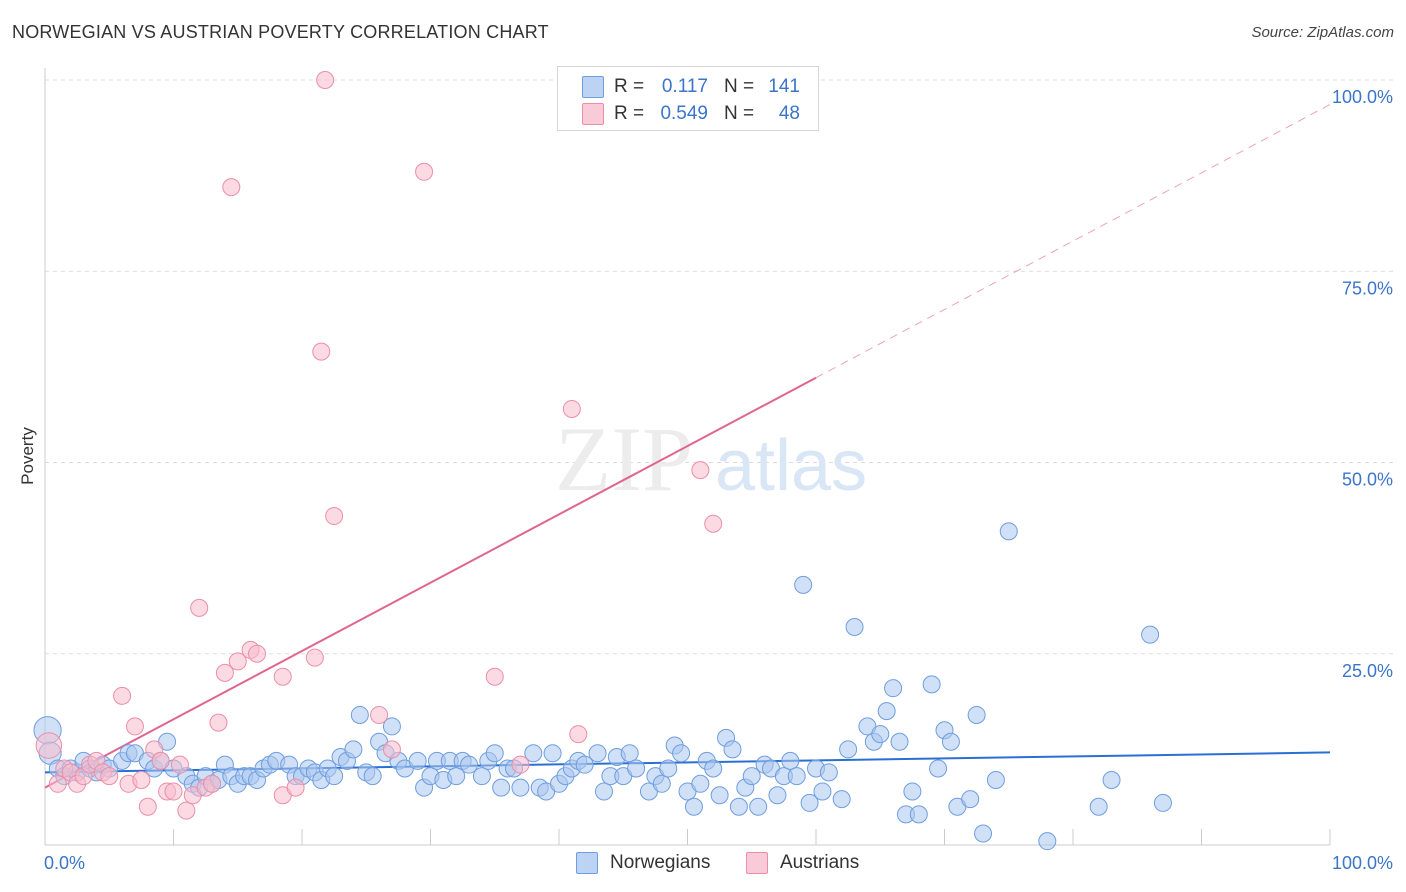 The height and width of the screenshot is (892, 1406). What do you see at coordinates (1367, 671) in the screenshot?
I see `y-tick-label: 25.0%` at bounding box center [1367, 671].